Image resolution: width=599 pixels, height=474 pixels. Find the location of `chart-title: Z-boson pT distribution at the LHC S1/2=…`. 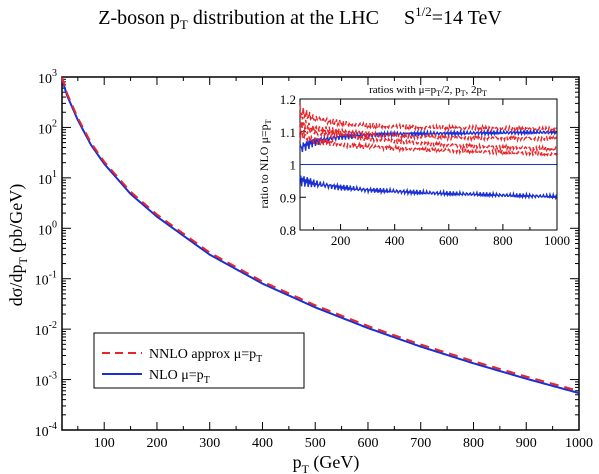

chart-title: Z-boson pT distribution at the LHC S1/2=… is located at coordinates (300, 18).